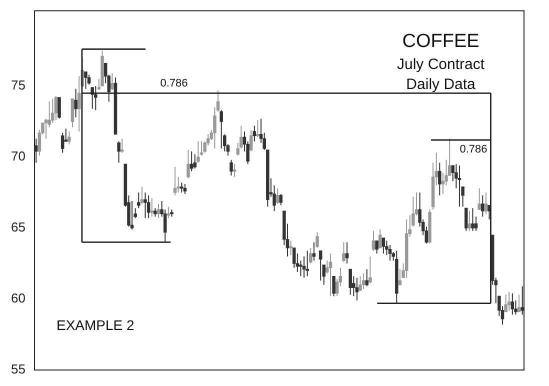  I want to click on y-tick-label: 70, so click(18, 156).